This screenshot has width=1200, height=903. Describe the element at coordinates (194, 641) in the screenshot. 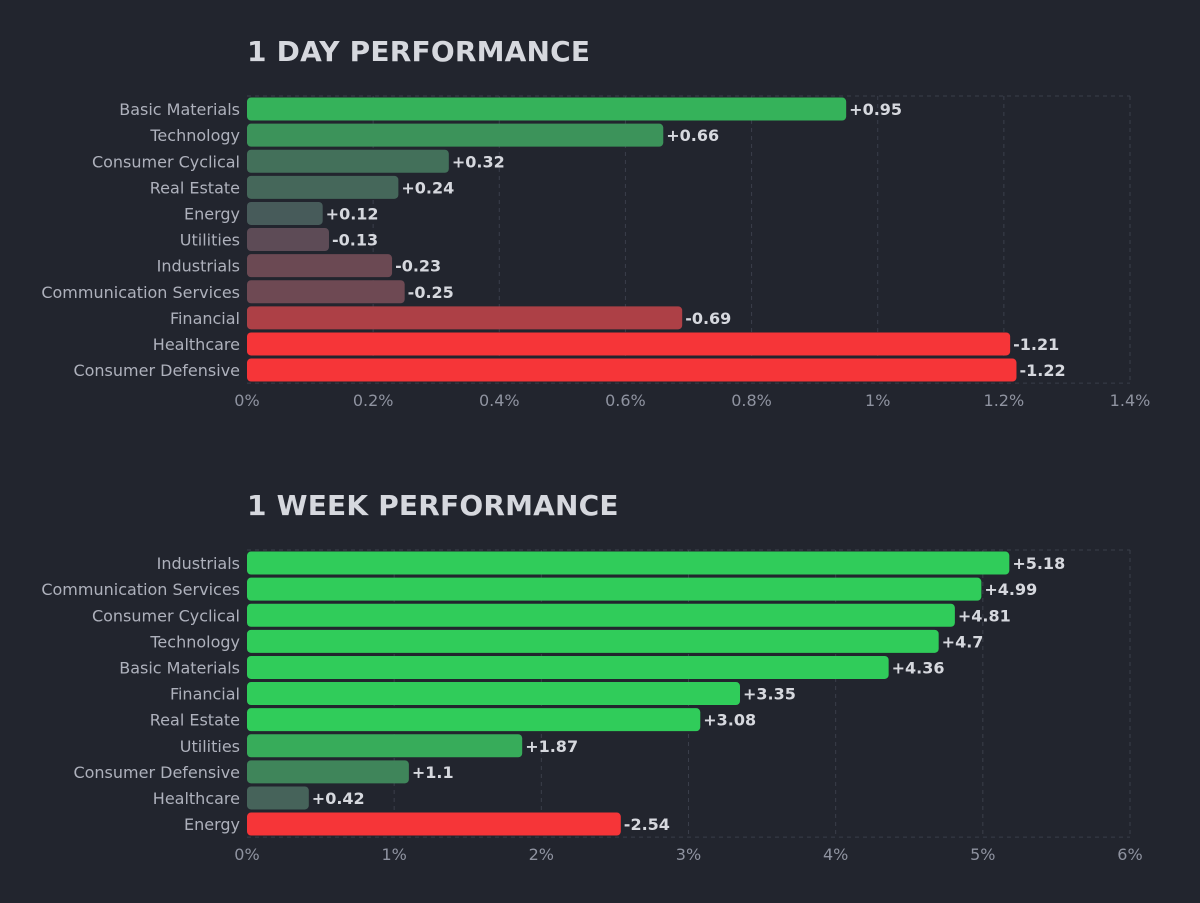

I see `chart-1-category-label-technology: Technology` at that location.